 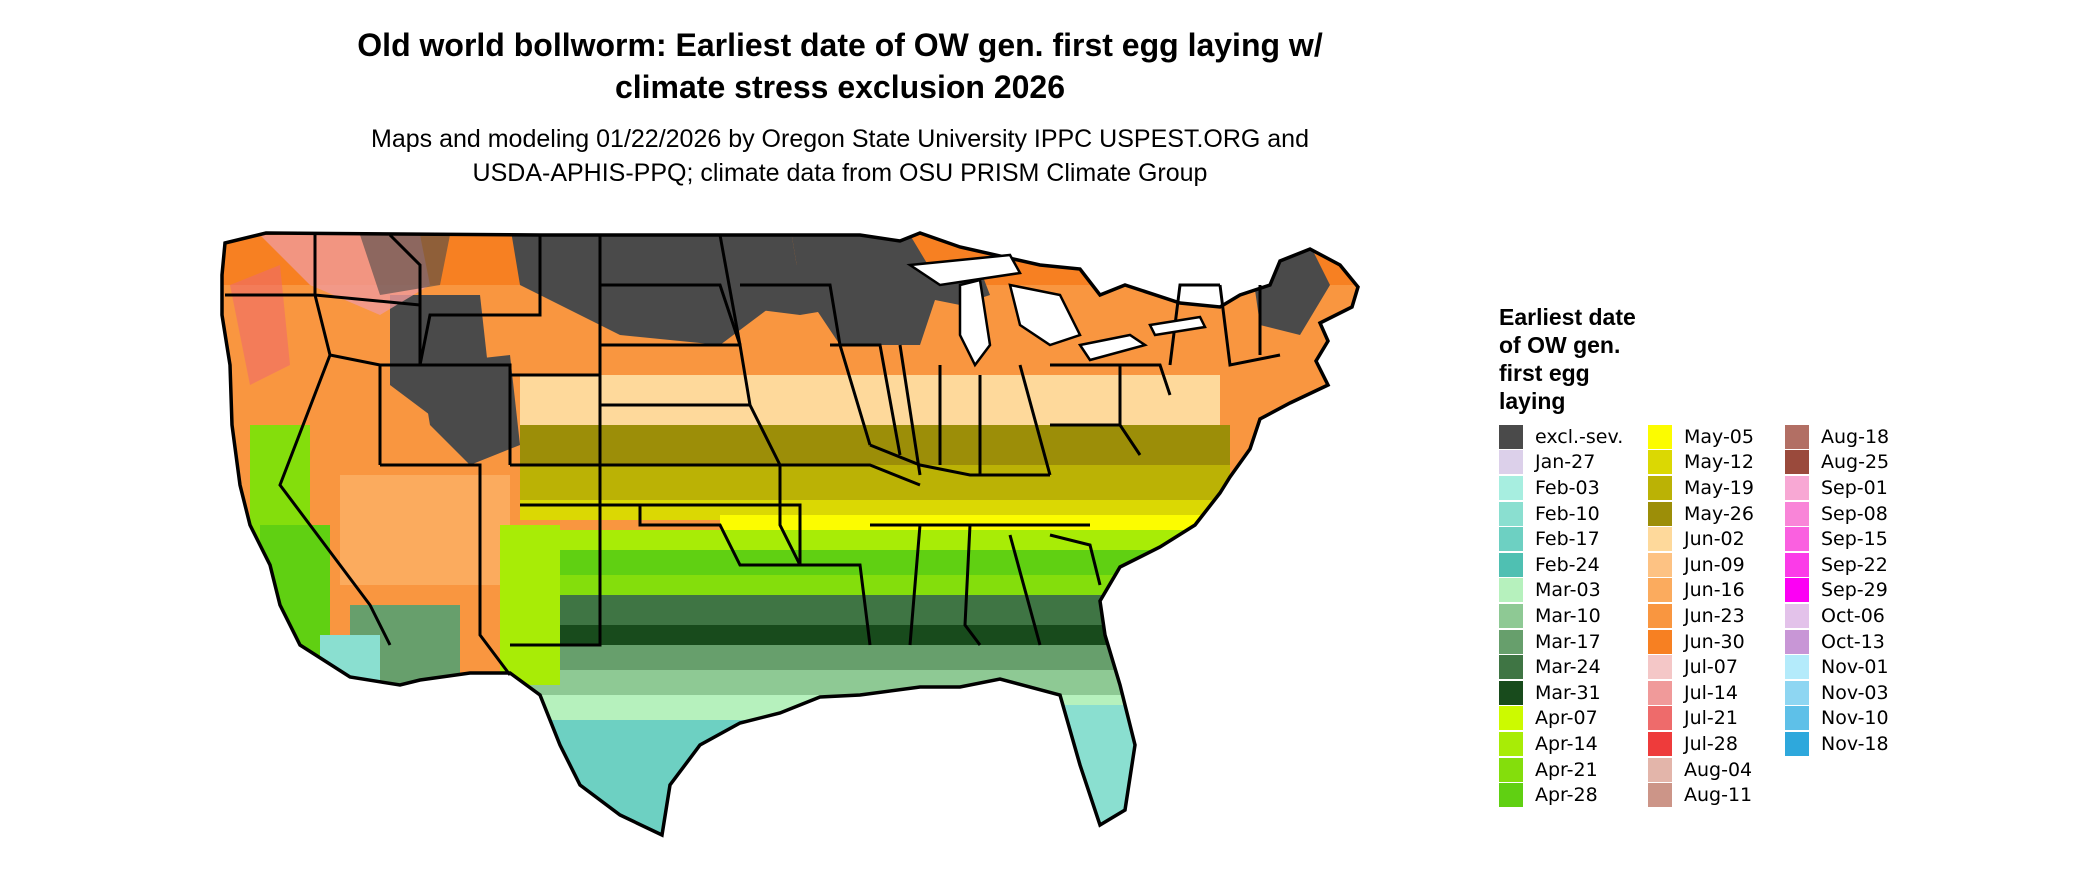 I want to click on legend-item: Feb-17, so click(x=1561, y=539).